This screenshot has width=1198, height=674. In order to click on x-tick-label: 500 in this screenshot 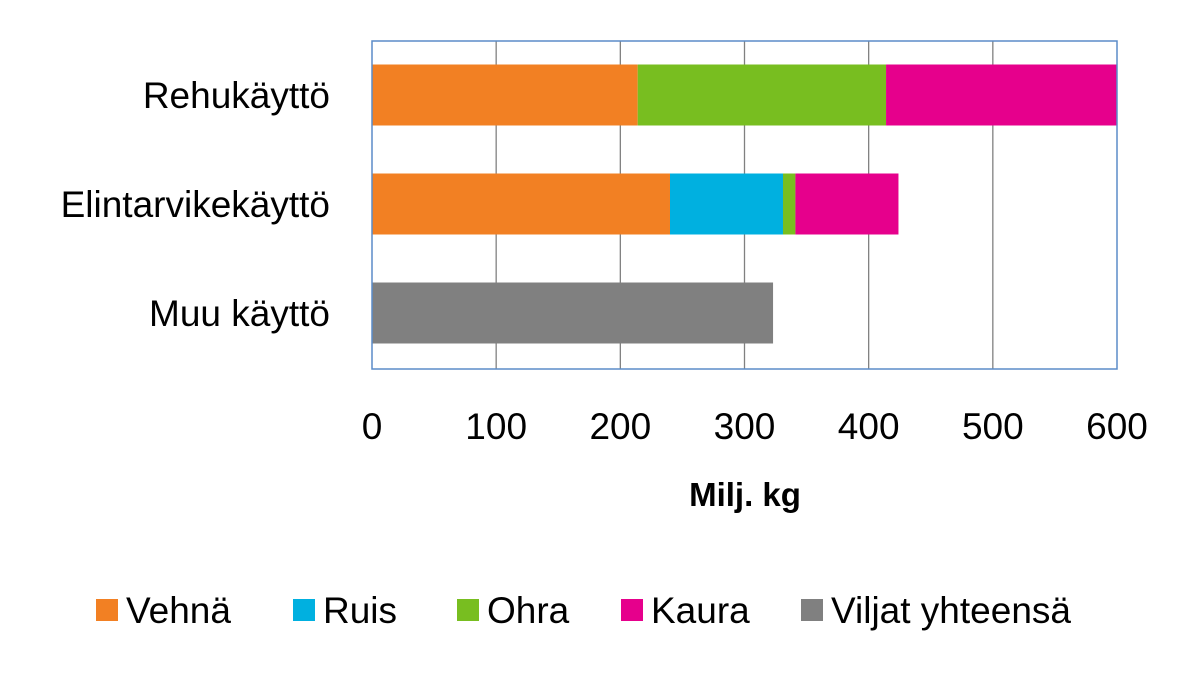, I will do `click(993, 426)`.